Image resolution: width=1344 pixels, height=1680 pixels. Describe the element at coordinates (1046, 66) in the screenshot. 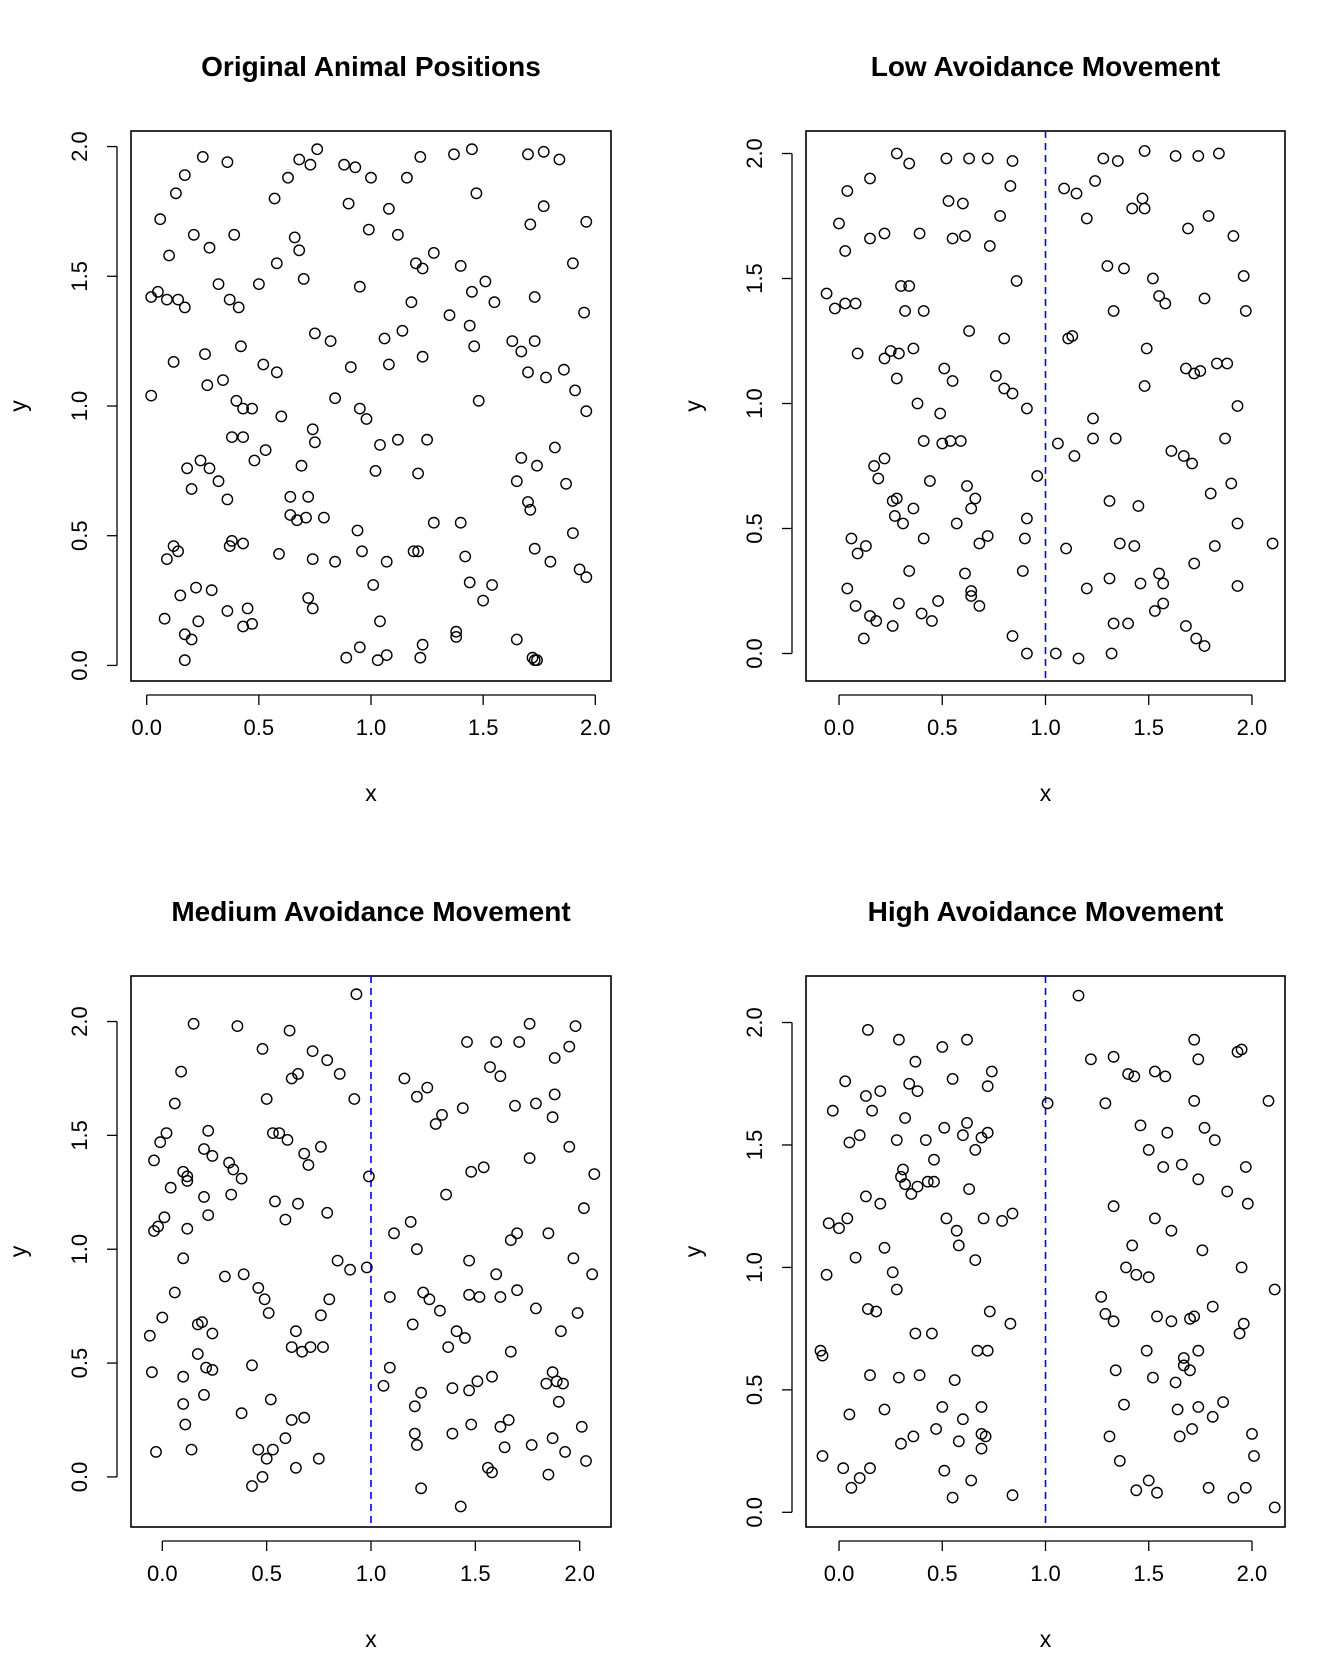

I see `panel-title: Low Avoidance Movement` at that location.